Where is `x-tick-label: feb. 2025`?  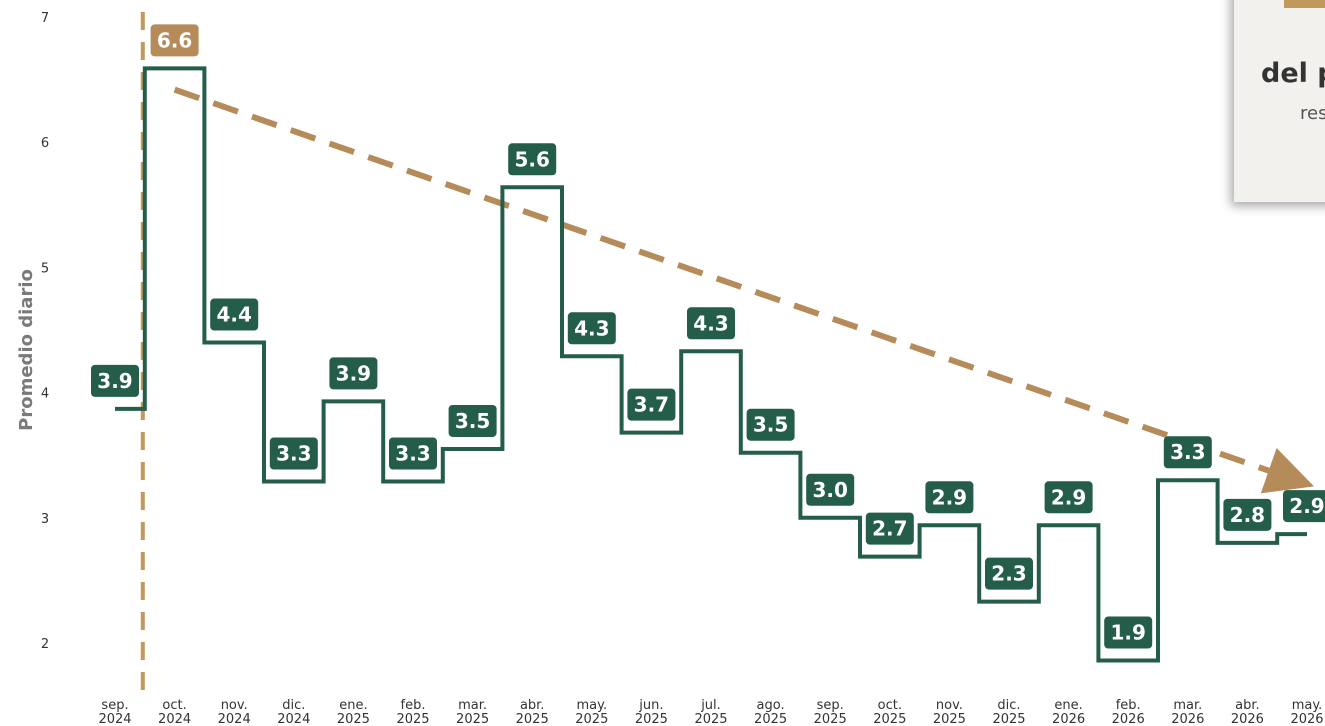 x-tick-label: feb. 2025 is located at coordinates (412, 712).